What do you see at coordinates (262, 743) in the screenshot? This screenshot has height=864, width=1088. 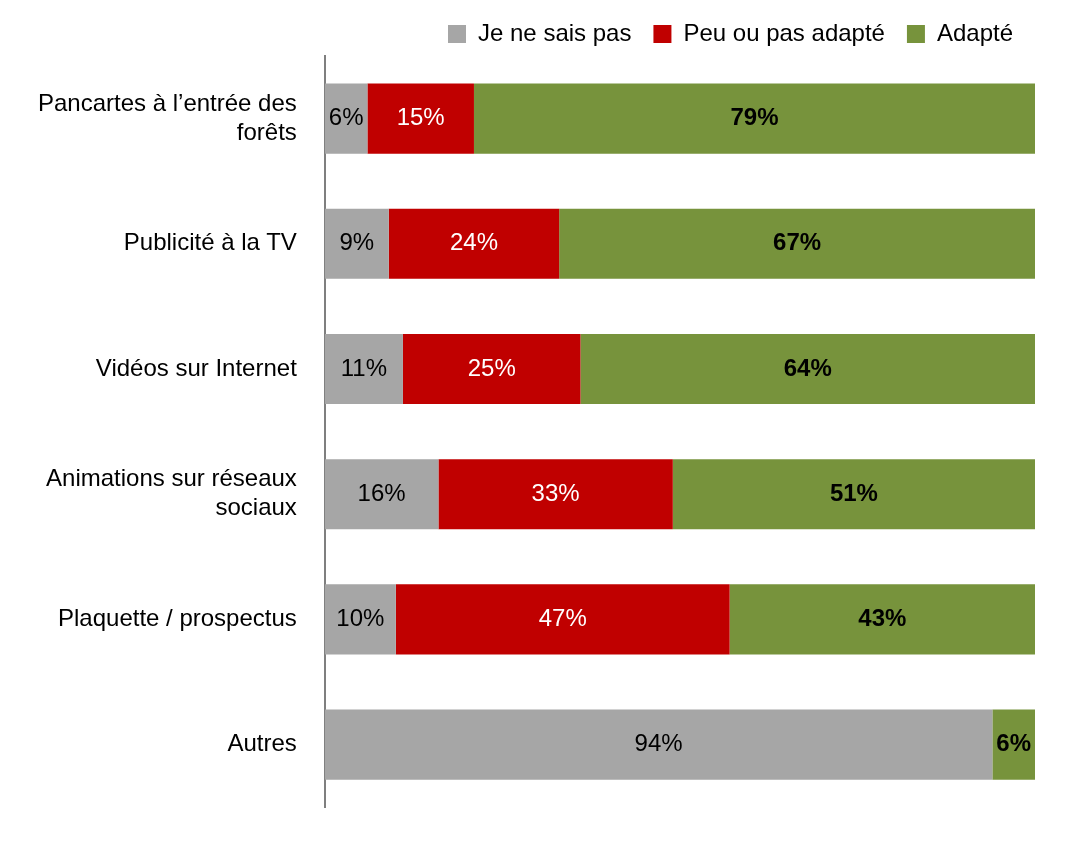 I see `y-tick-label: Autres` at bounding box center [262, 743].